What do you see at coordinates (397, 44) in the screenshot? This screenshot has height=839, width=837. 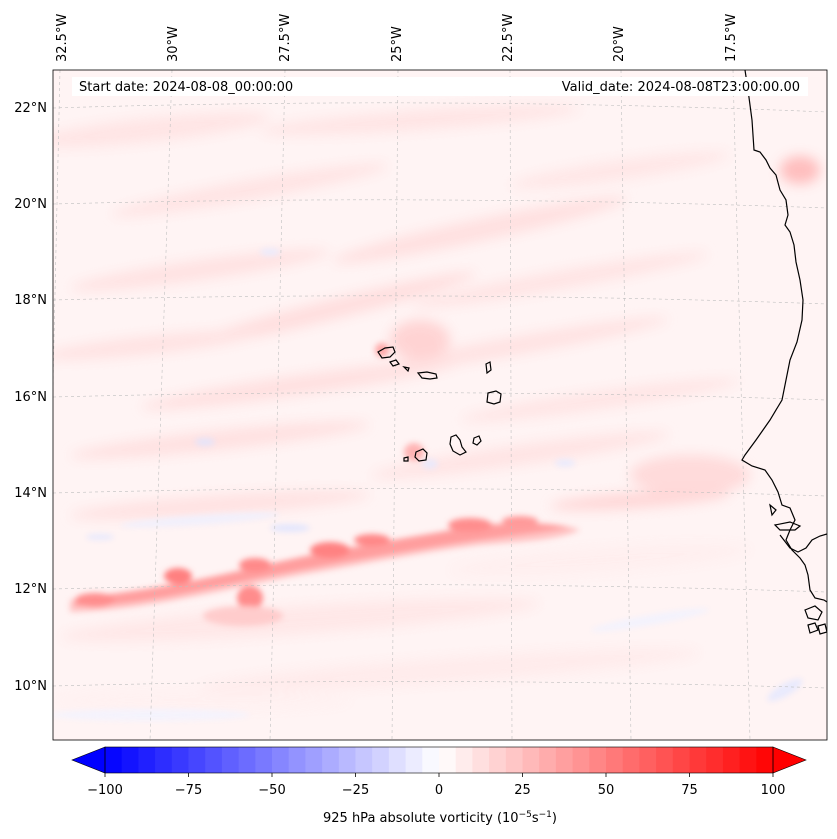 I see `lon-label: 25°W` at bounding box center [397, 44].